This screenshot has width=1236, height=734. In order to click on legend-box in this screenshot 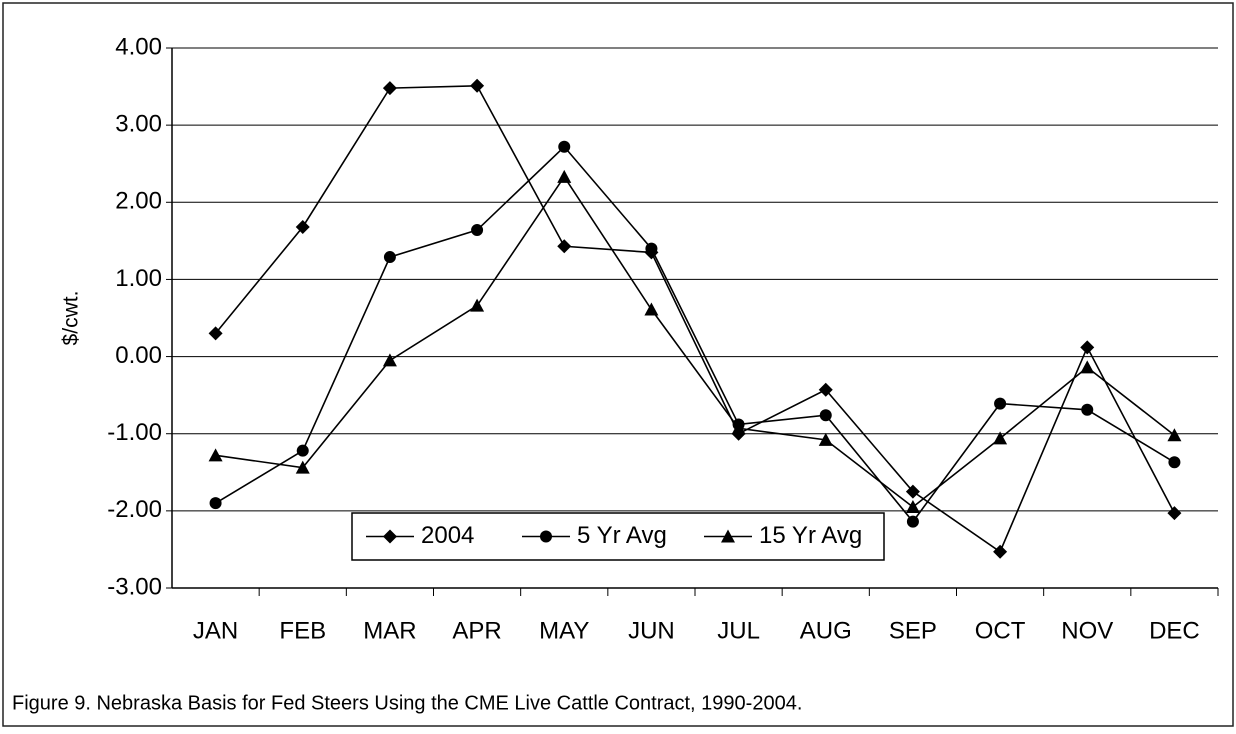, I will do `click(618, 536)`.